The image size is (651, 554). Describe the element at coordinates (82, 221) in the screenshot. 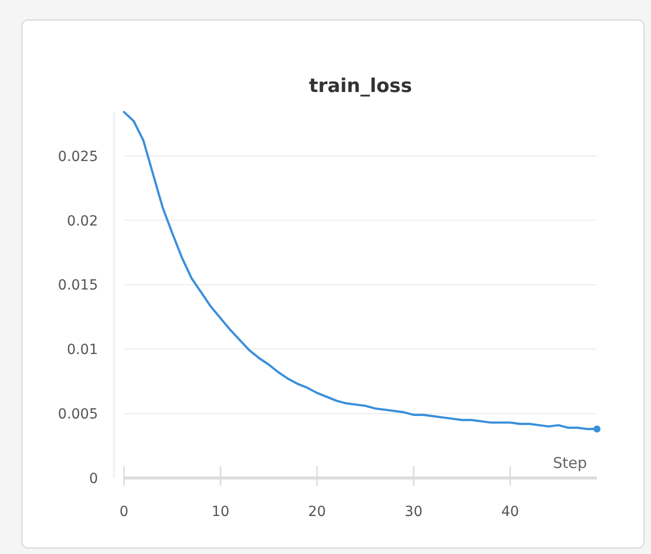

I see `y-tick-label: 0.02` at that location.